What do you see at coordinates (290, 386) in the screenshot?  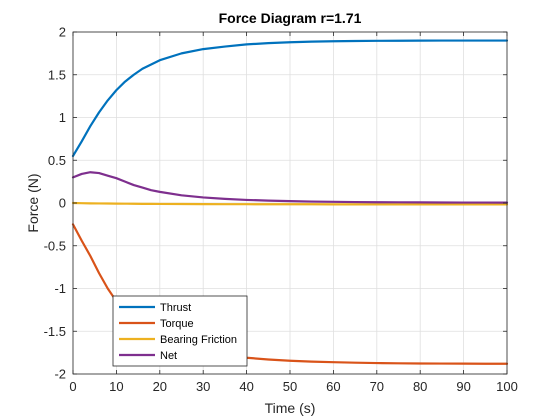 I see `x-tick-label: 50` at bounding box center [290, 386].